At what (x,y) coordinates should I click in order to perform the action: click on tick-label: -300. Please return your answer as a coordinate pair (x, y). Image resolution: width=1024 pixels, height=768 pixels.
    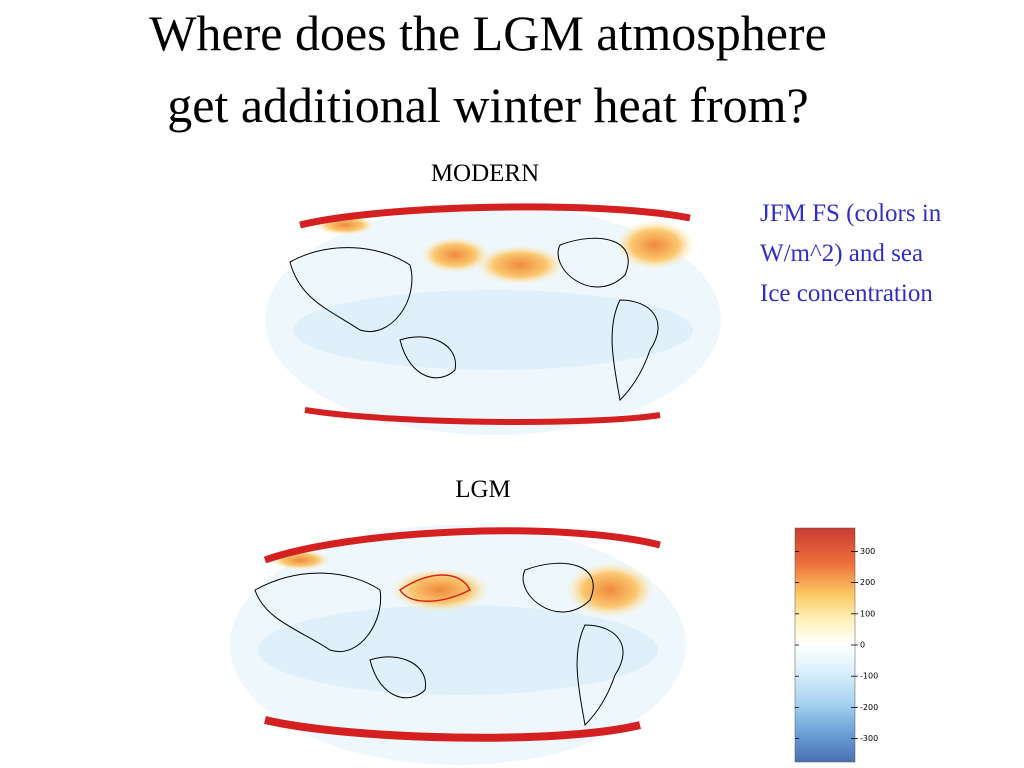
    Looking at the image, I should click on (869, 738).